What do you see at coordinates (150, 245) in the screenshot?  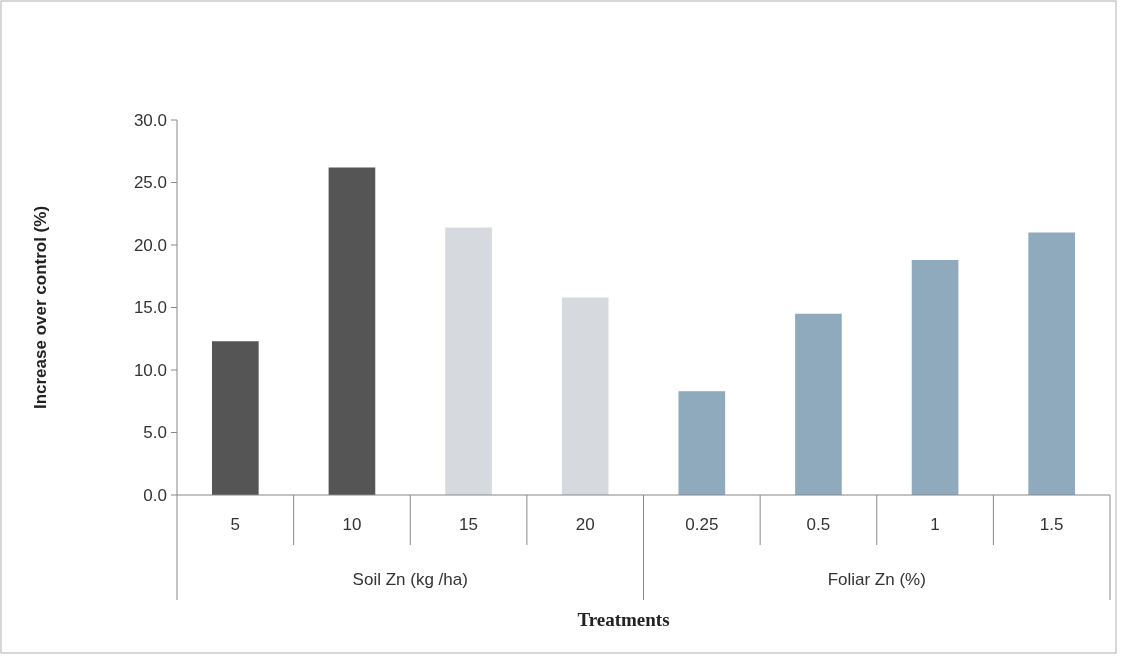 I see `y-tick-label: 20.0` at bounding box center [150, 245].